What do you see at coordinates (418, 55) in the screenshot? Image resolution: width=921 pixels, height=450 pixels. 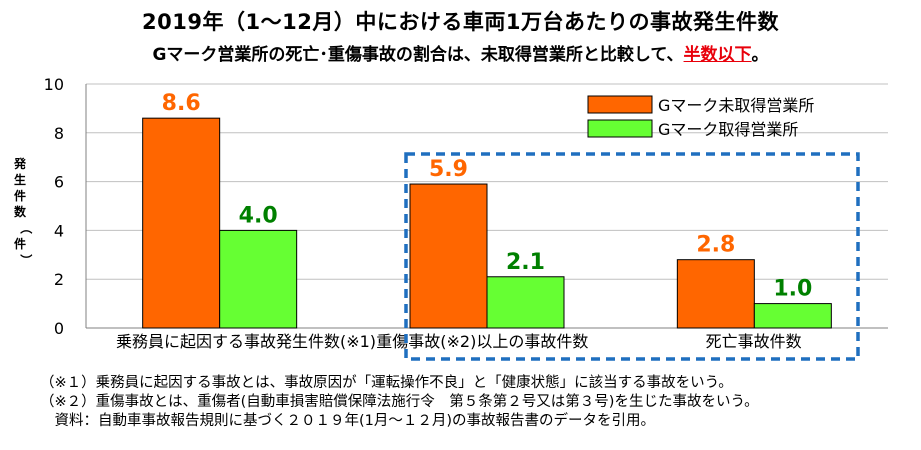 I see `subtitle-text: Gマーク営業所の死亡･重傷事故の割合は、未取得営業所と比較して、` at bounding box center [418, 55].